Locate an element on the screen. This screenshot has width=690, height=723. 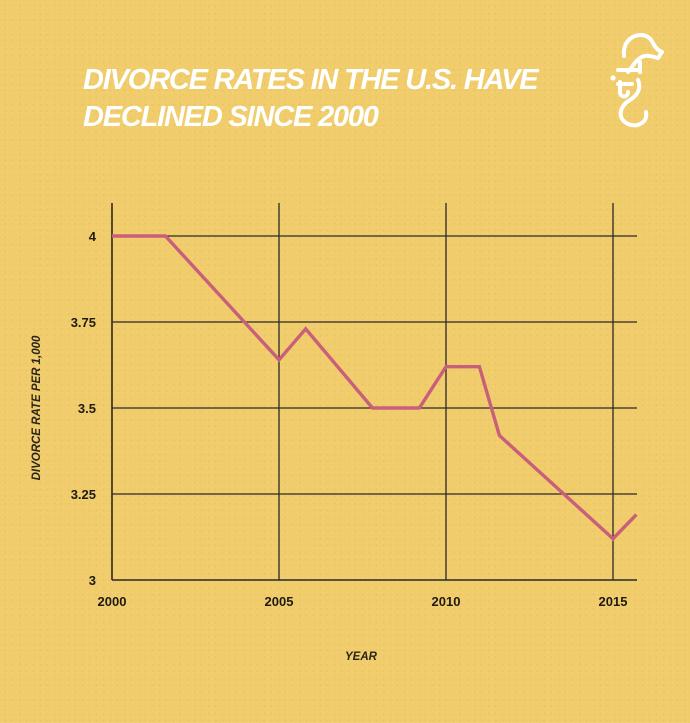
y-tick-label: 3.75 is located at coordinates (83, 322).